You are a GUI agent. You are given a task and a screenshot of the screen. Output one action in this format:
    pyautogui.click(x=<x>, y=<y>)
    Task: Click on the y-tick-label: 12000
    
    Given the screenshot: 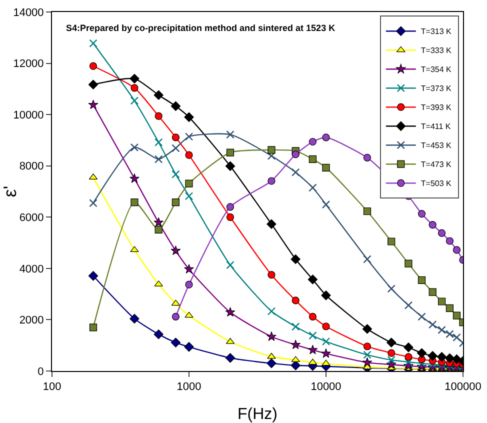 What is the action you would take?
    pyautogui.click(x=28, y=64)
    